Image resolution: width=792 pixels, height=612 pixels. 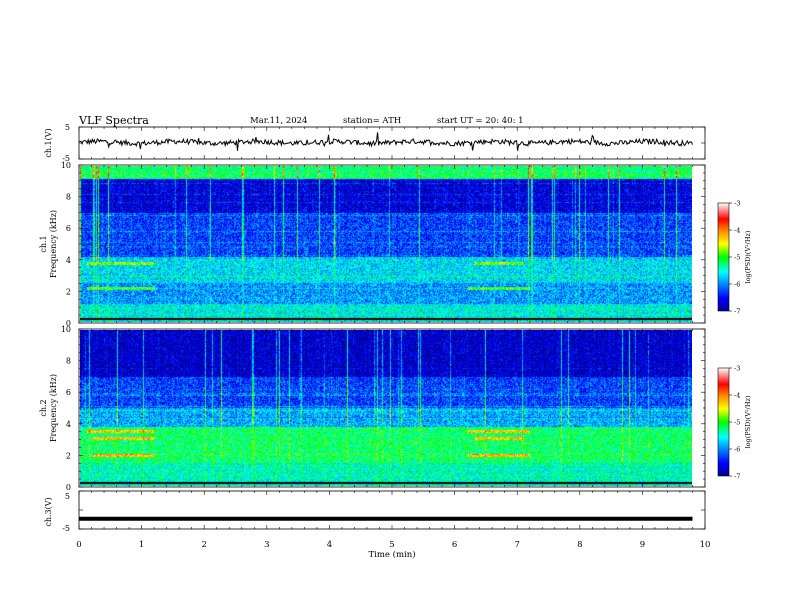 I want to click on colorbar-2: -3 -4 -5 -6 -7 log(PSD)(V²/Hz), so click(x=734, y=423).